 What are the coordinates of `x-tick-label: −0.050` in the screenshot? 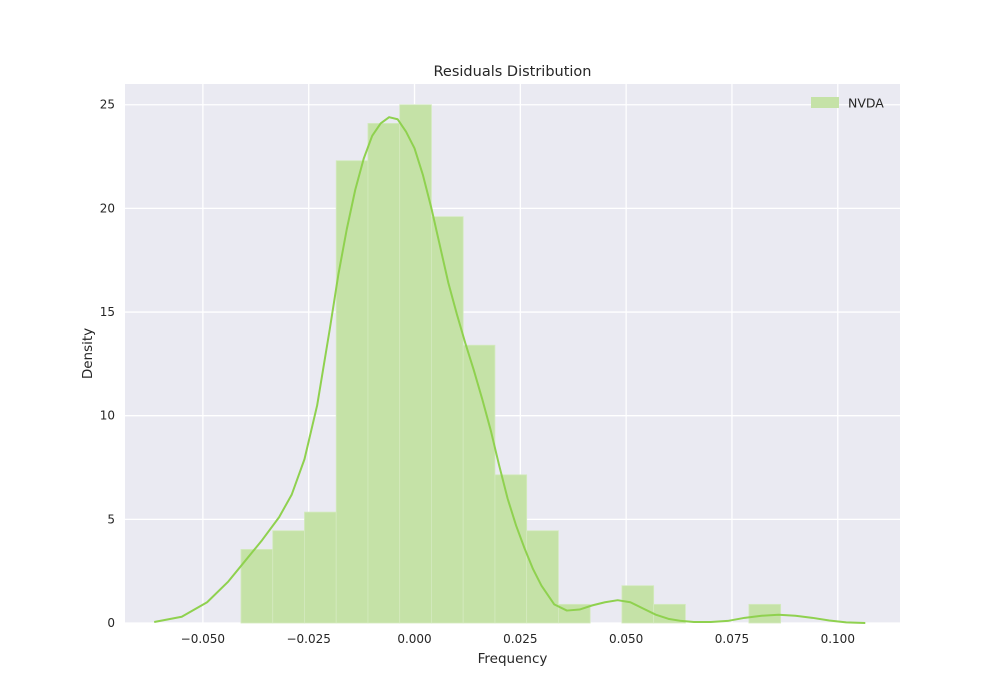 It's located at (203, 639).